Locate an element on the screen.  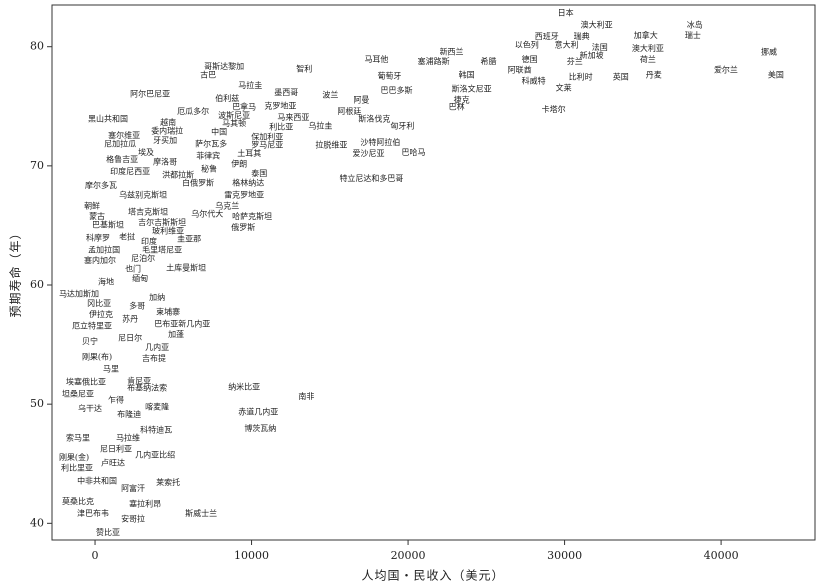
point-label: 法国 is located at coordinates (600, 47).